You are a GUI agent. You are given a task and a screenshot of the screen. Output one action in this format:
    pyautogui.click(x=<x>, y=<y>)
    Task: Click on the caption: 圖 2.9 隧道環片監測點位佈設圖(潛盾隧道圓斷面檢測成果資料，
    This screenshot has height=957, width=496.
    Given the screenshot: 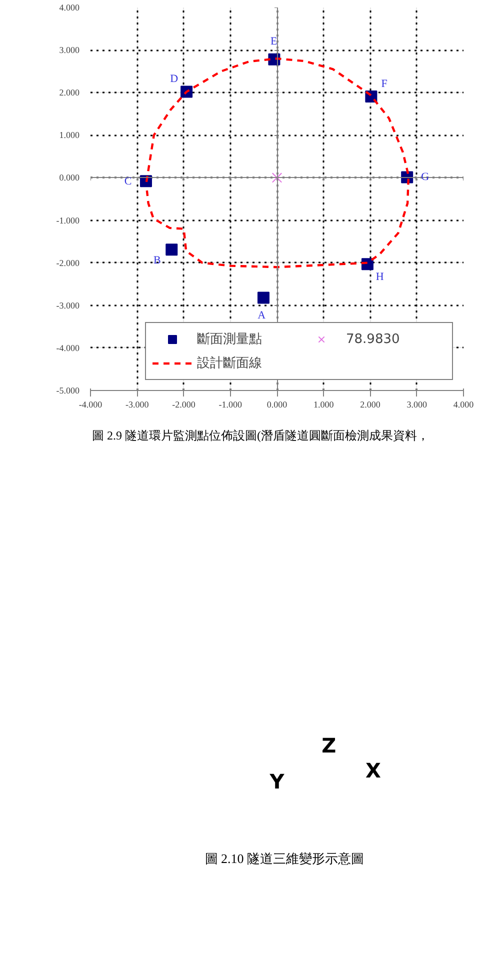 What is the action you would take?
    pyautogui.click(x=261, y=435)
    